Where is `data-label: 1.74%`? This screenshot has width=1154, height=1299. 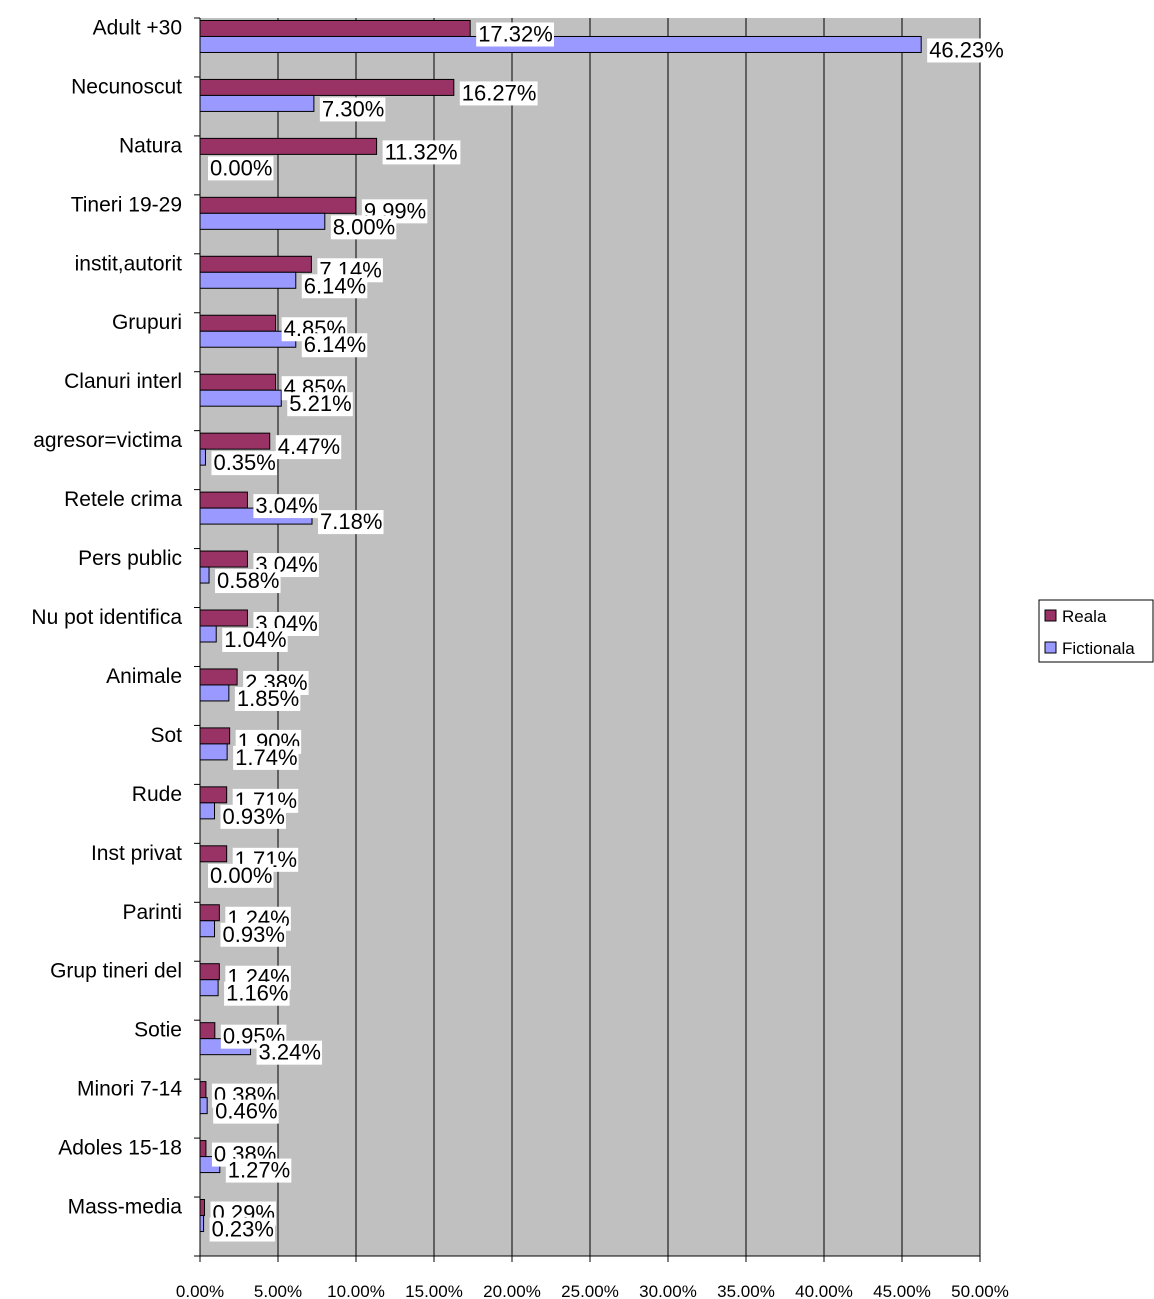 data-label: 1.74% is located at coordinates (266, 757).